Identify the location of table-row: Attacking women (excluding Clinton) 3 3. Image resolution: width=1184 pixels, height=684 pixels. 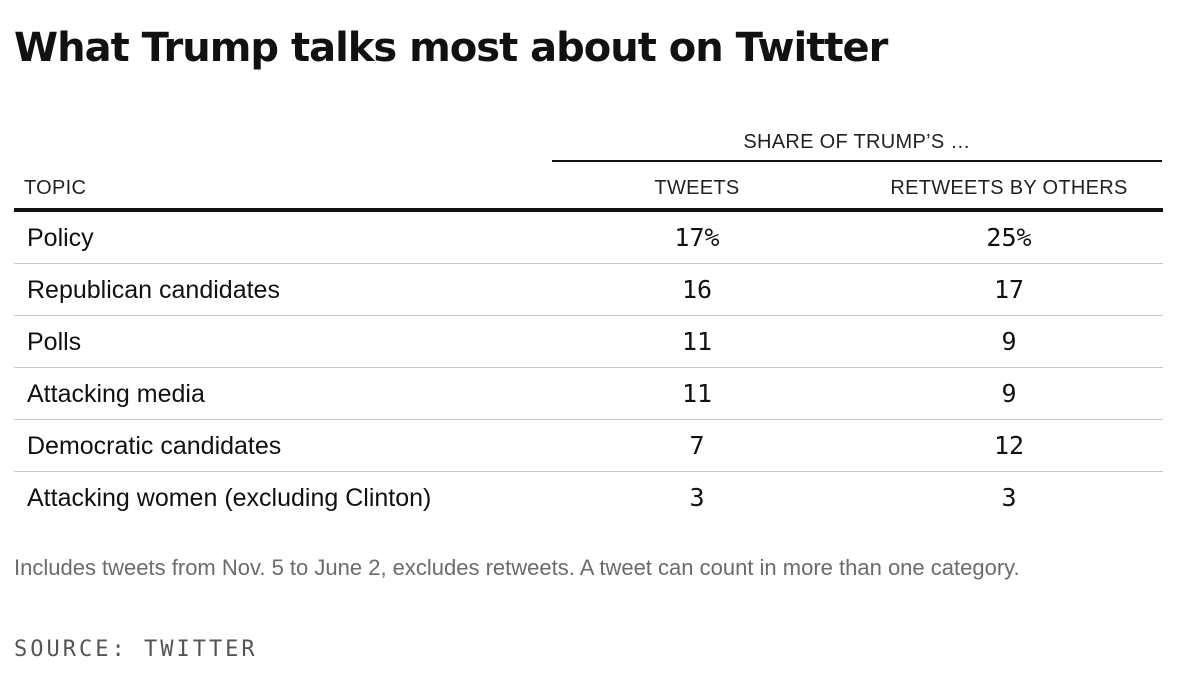
(588, 497).